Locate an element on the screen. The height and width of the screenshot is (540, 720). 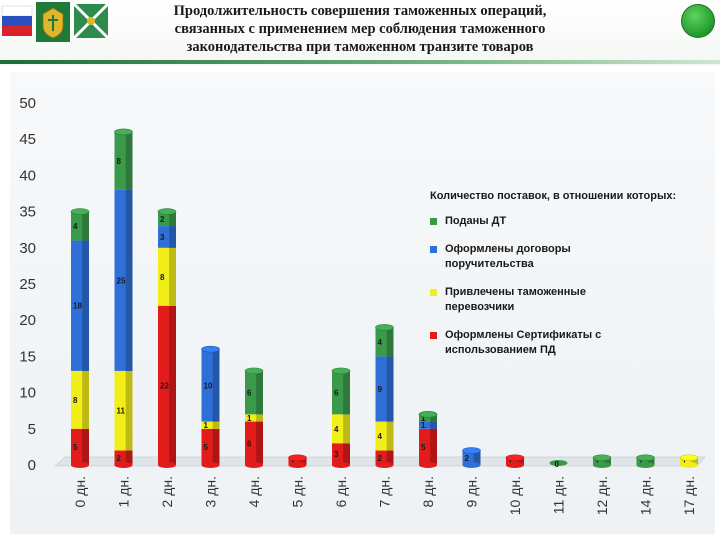
x-tick-label: 6 дн. is located at coordinates (341, 491).